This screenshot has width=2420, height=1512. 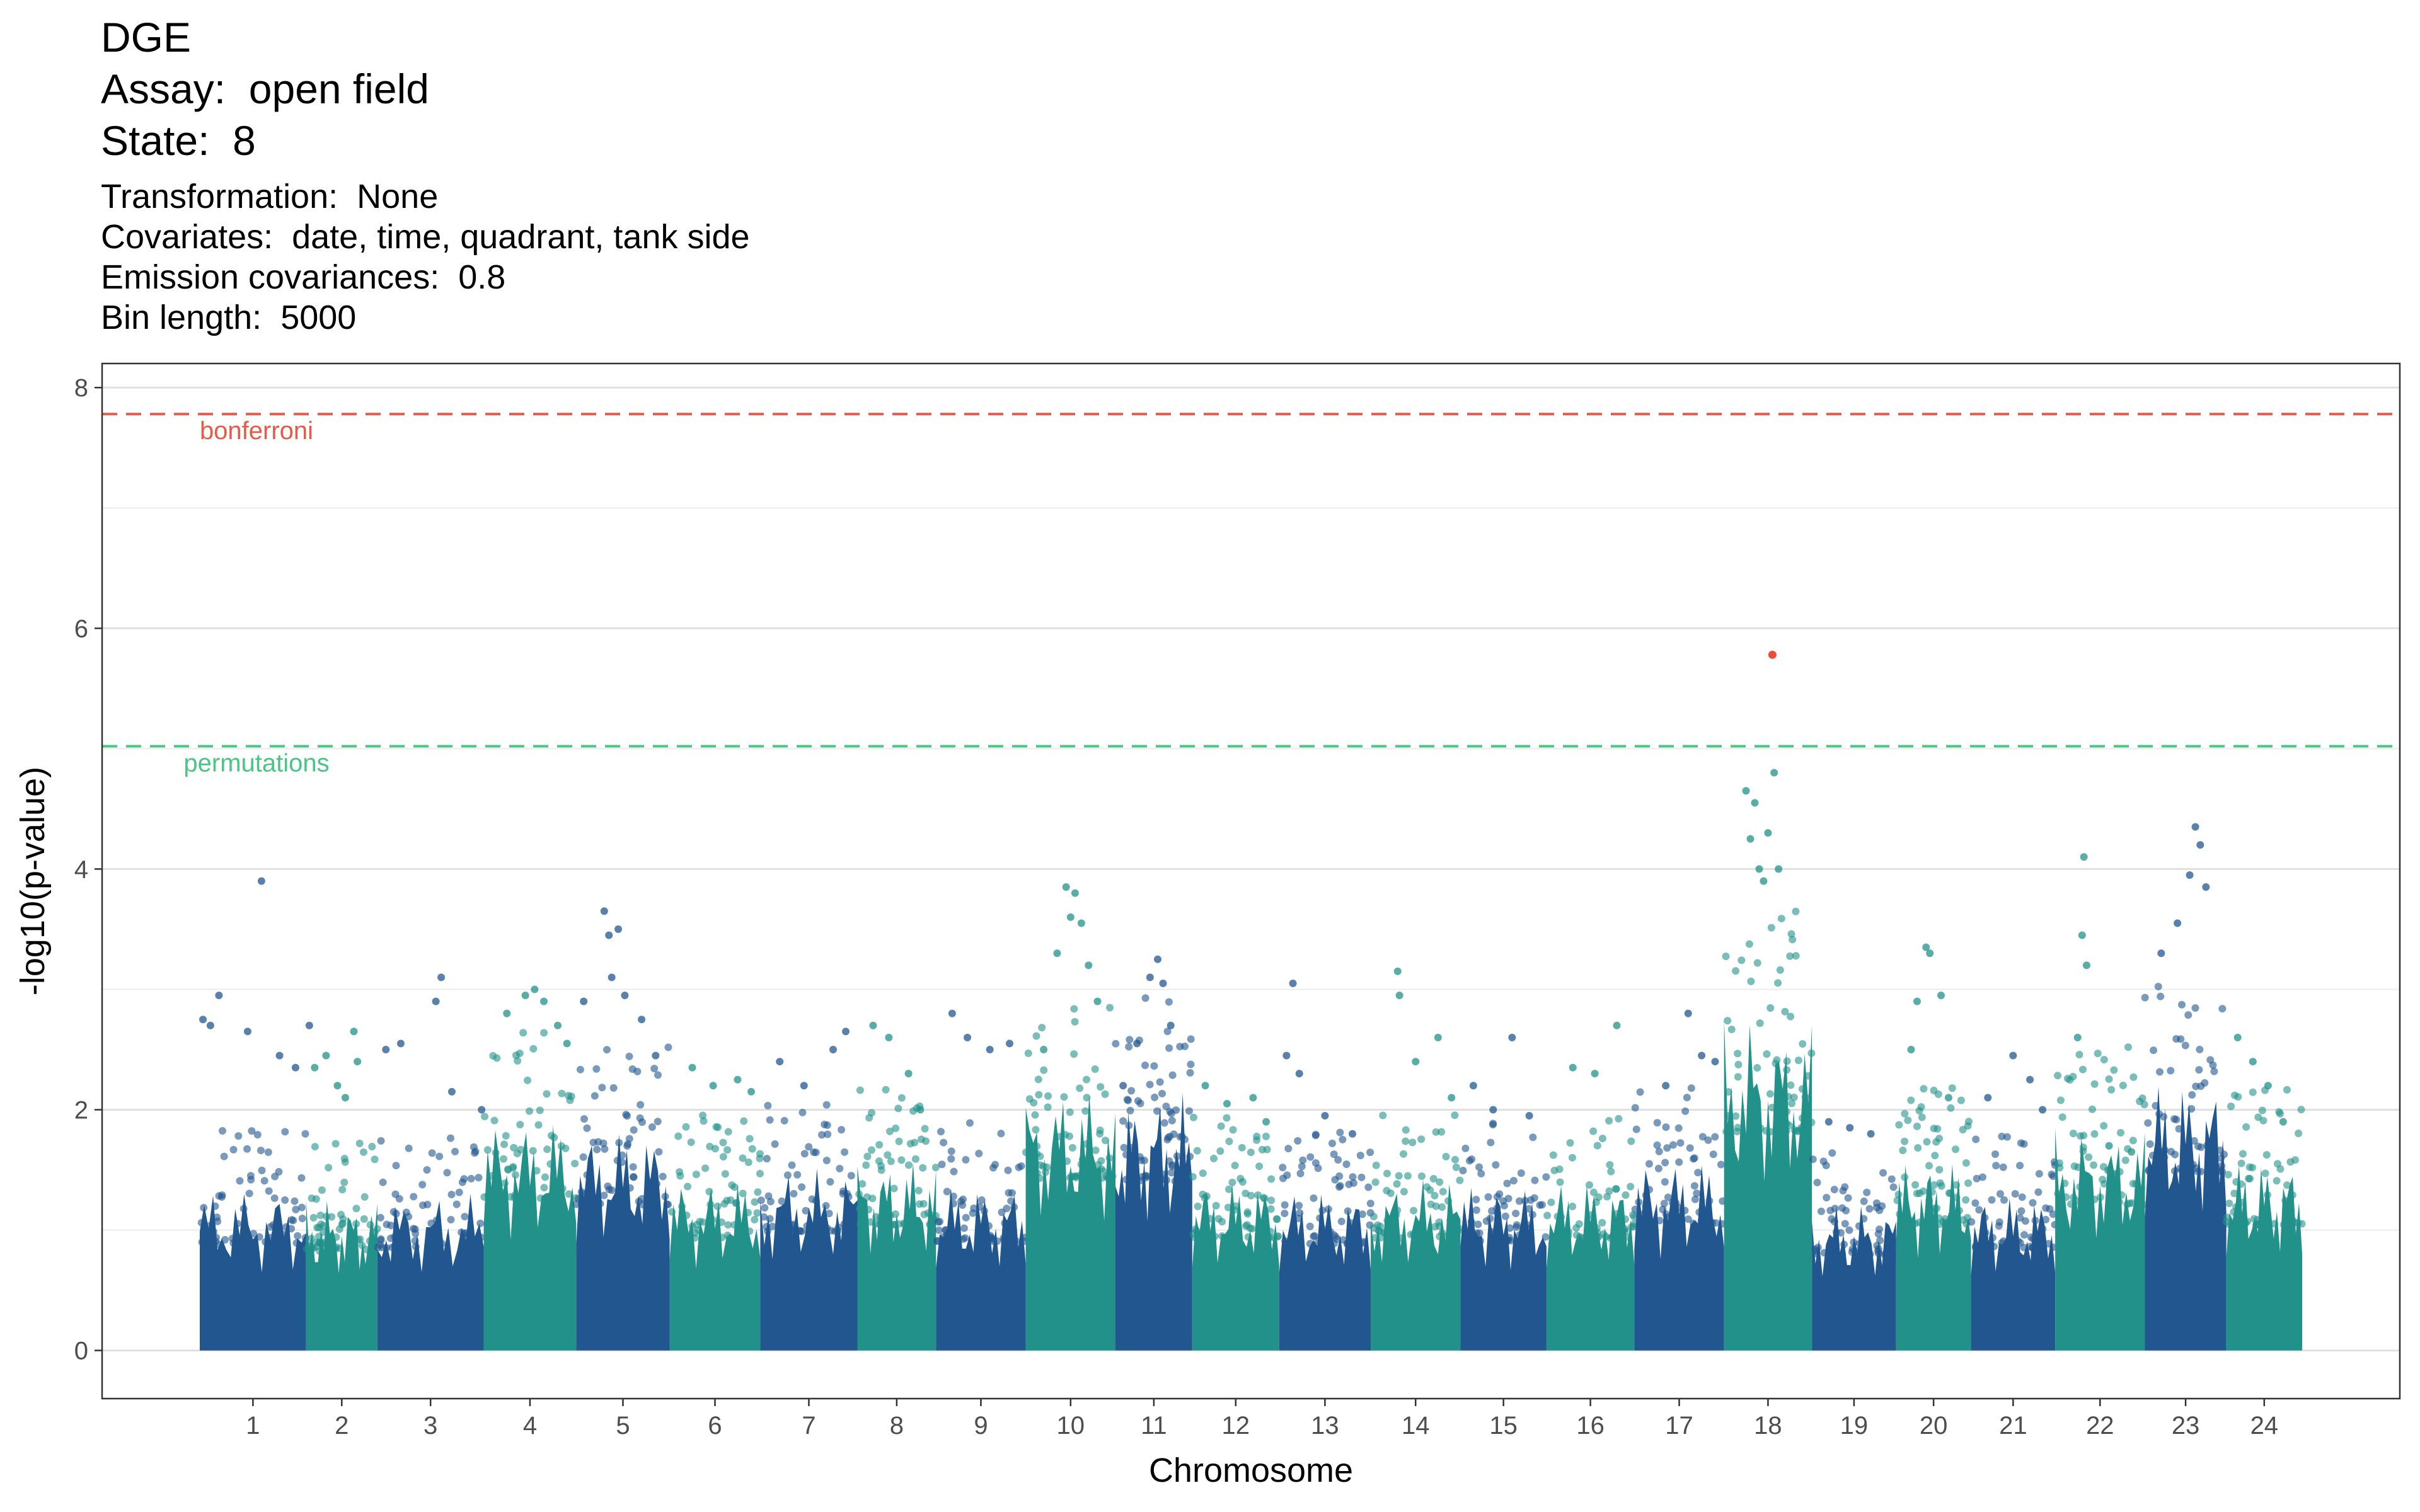 I want to click on x-tick-label: 16, so click(x=1591, y=1426).